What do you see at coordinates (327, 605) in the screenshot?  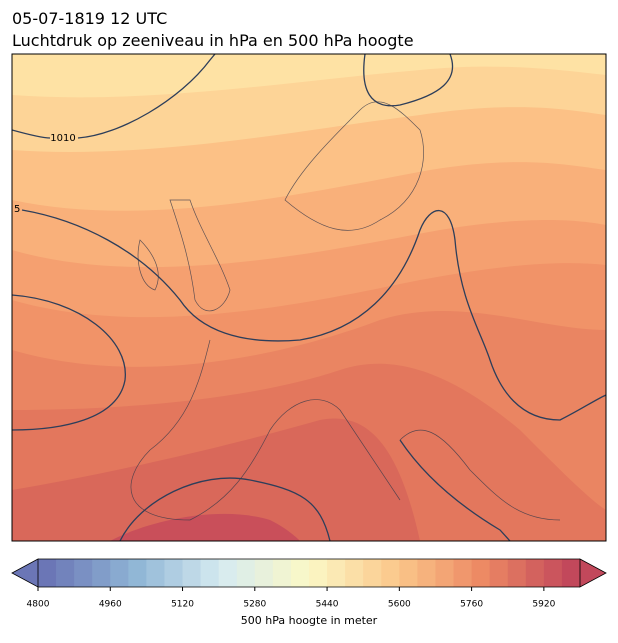 I see `colorbar-tick-label: 5440` at bounding box center [327, 605].